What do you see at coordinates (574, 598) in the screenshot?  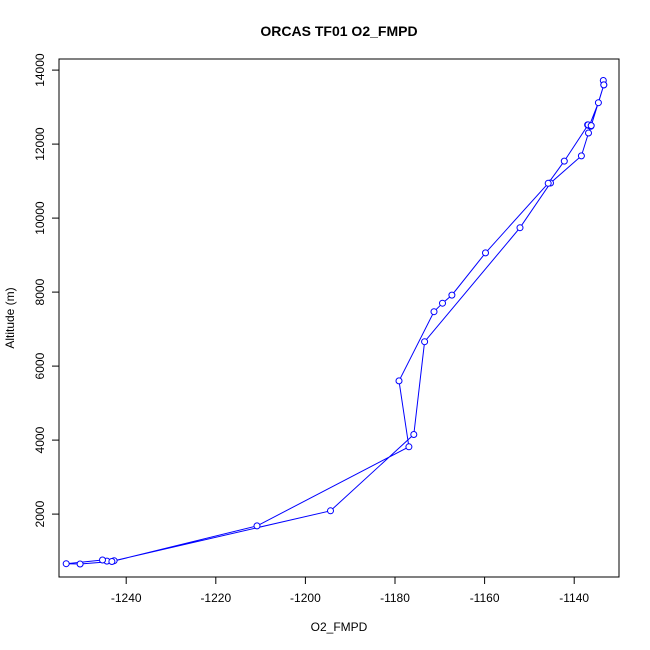 I see `x-tick-label: -1140` at bounding box center [574, 598].